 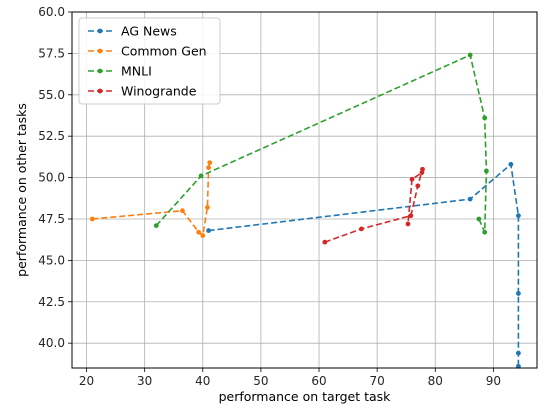 What do you see at coordinates (493, 381) in the screenshot?
I see `x-tick-label: 90` at bounding box center [493, 381].